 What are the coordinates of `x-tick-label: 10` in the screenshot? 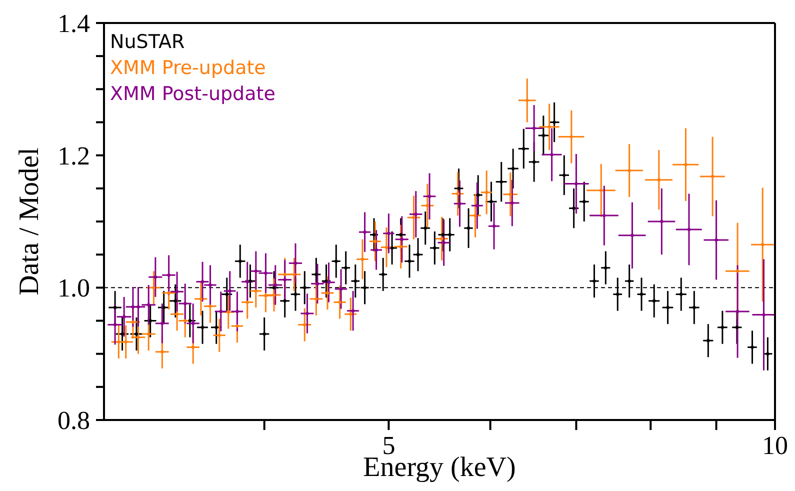 It's located at (775, 445).